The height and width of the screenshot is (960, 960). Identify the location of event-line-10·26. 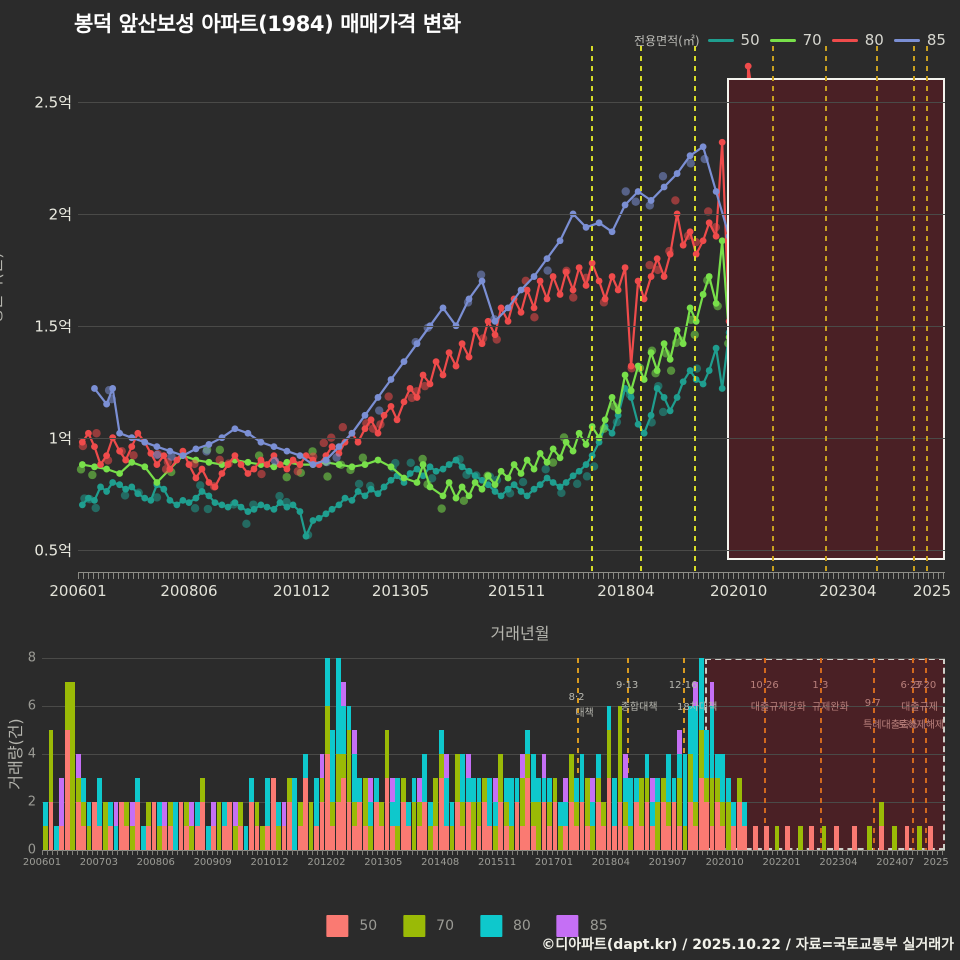
(765, 754).